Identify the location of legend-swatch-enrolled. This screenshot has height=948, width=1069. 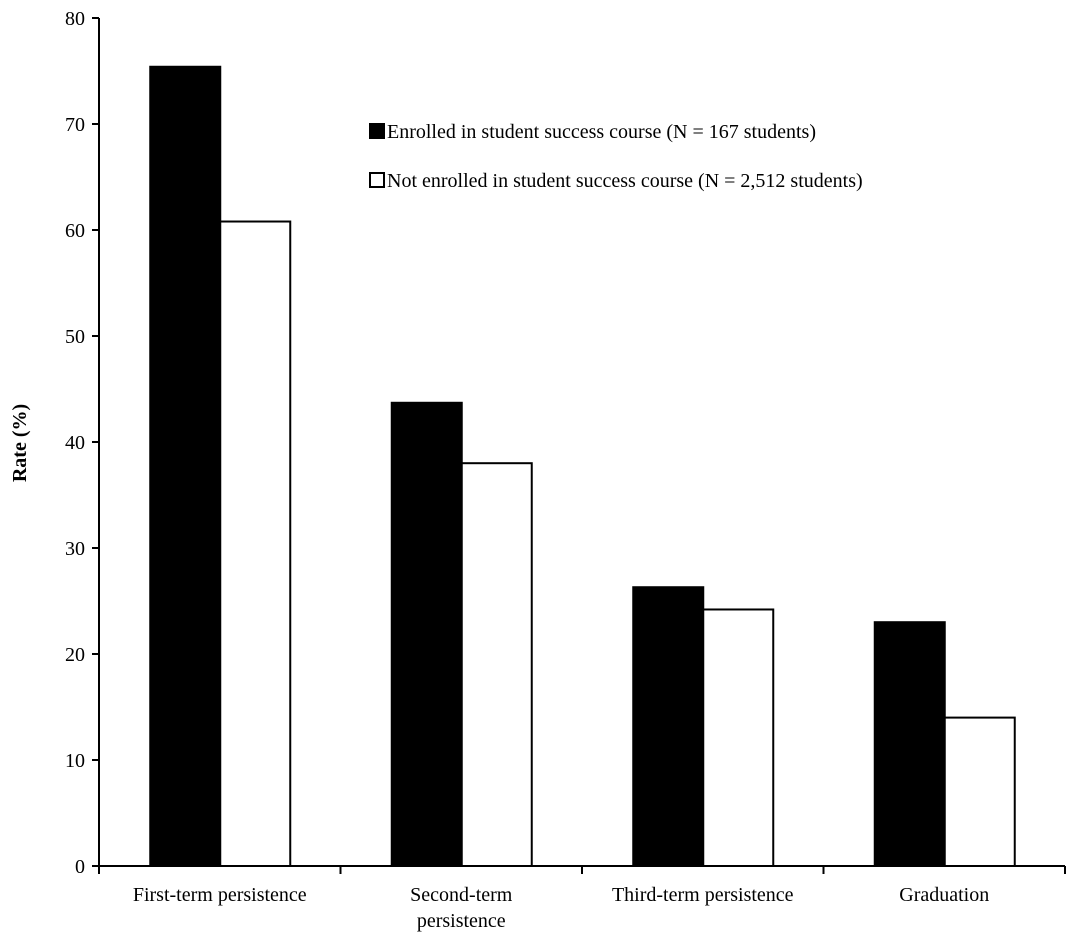
(377, 131).